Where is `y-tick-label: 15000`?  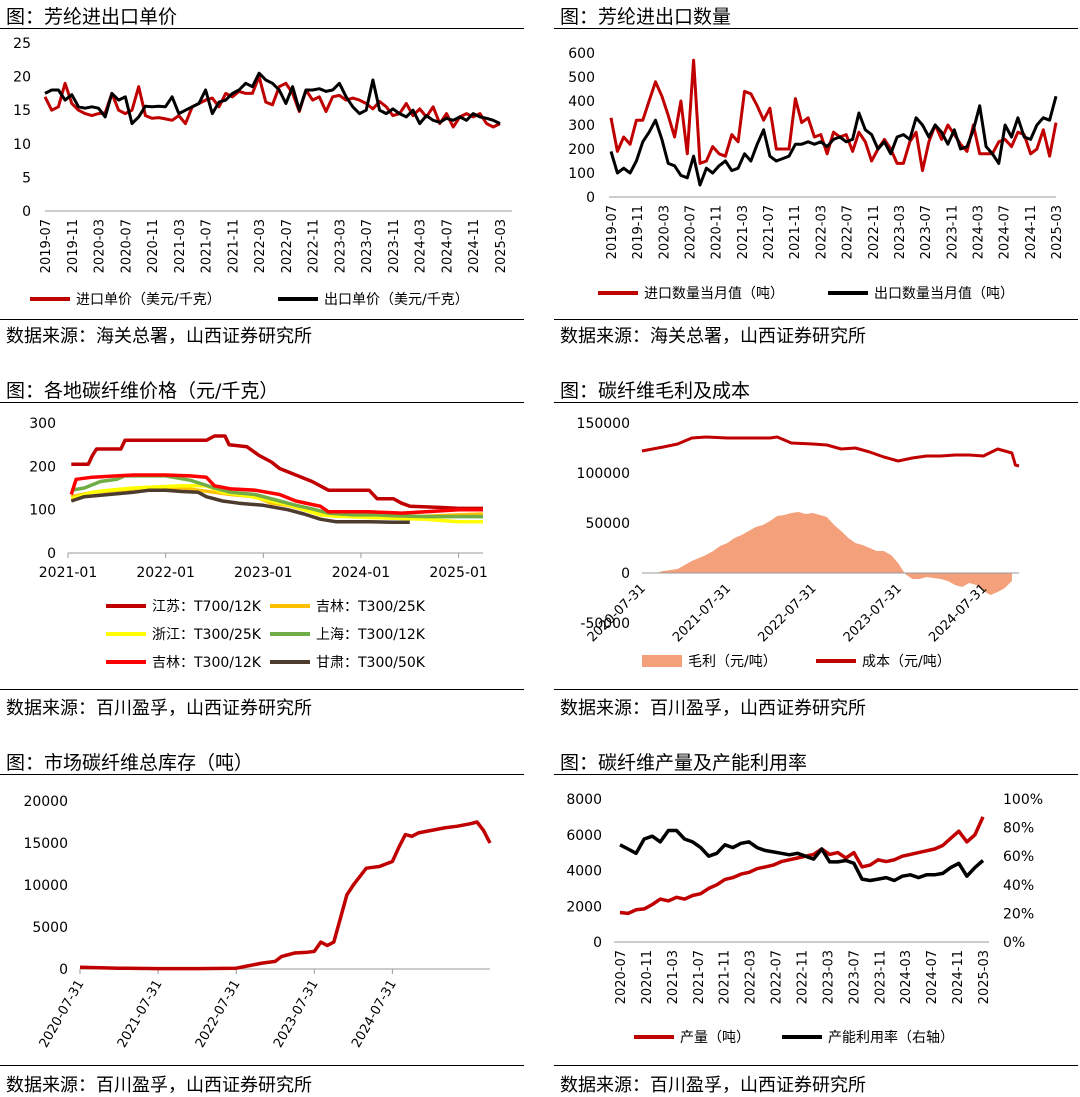
y-tick-label: 15000 is located at coordinates (45, 844).